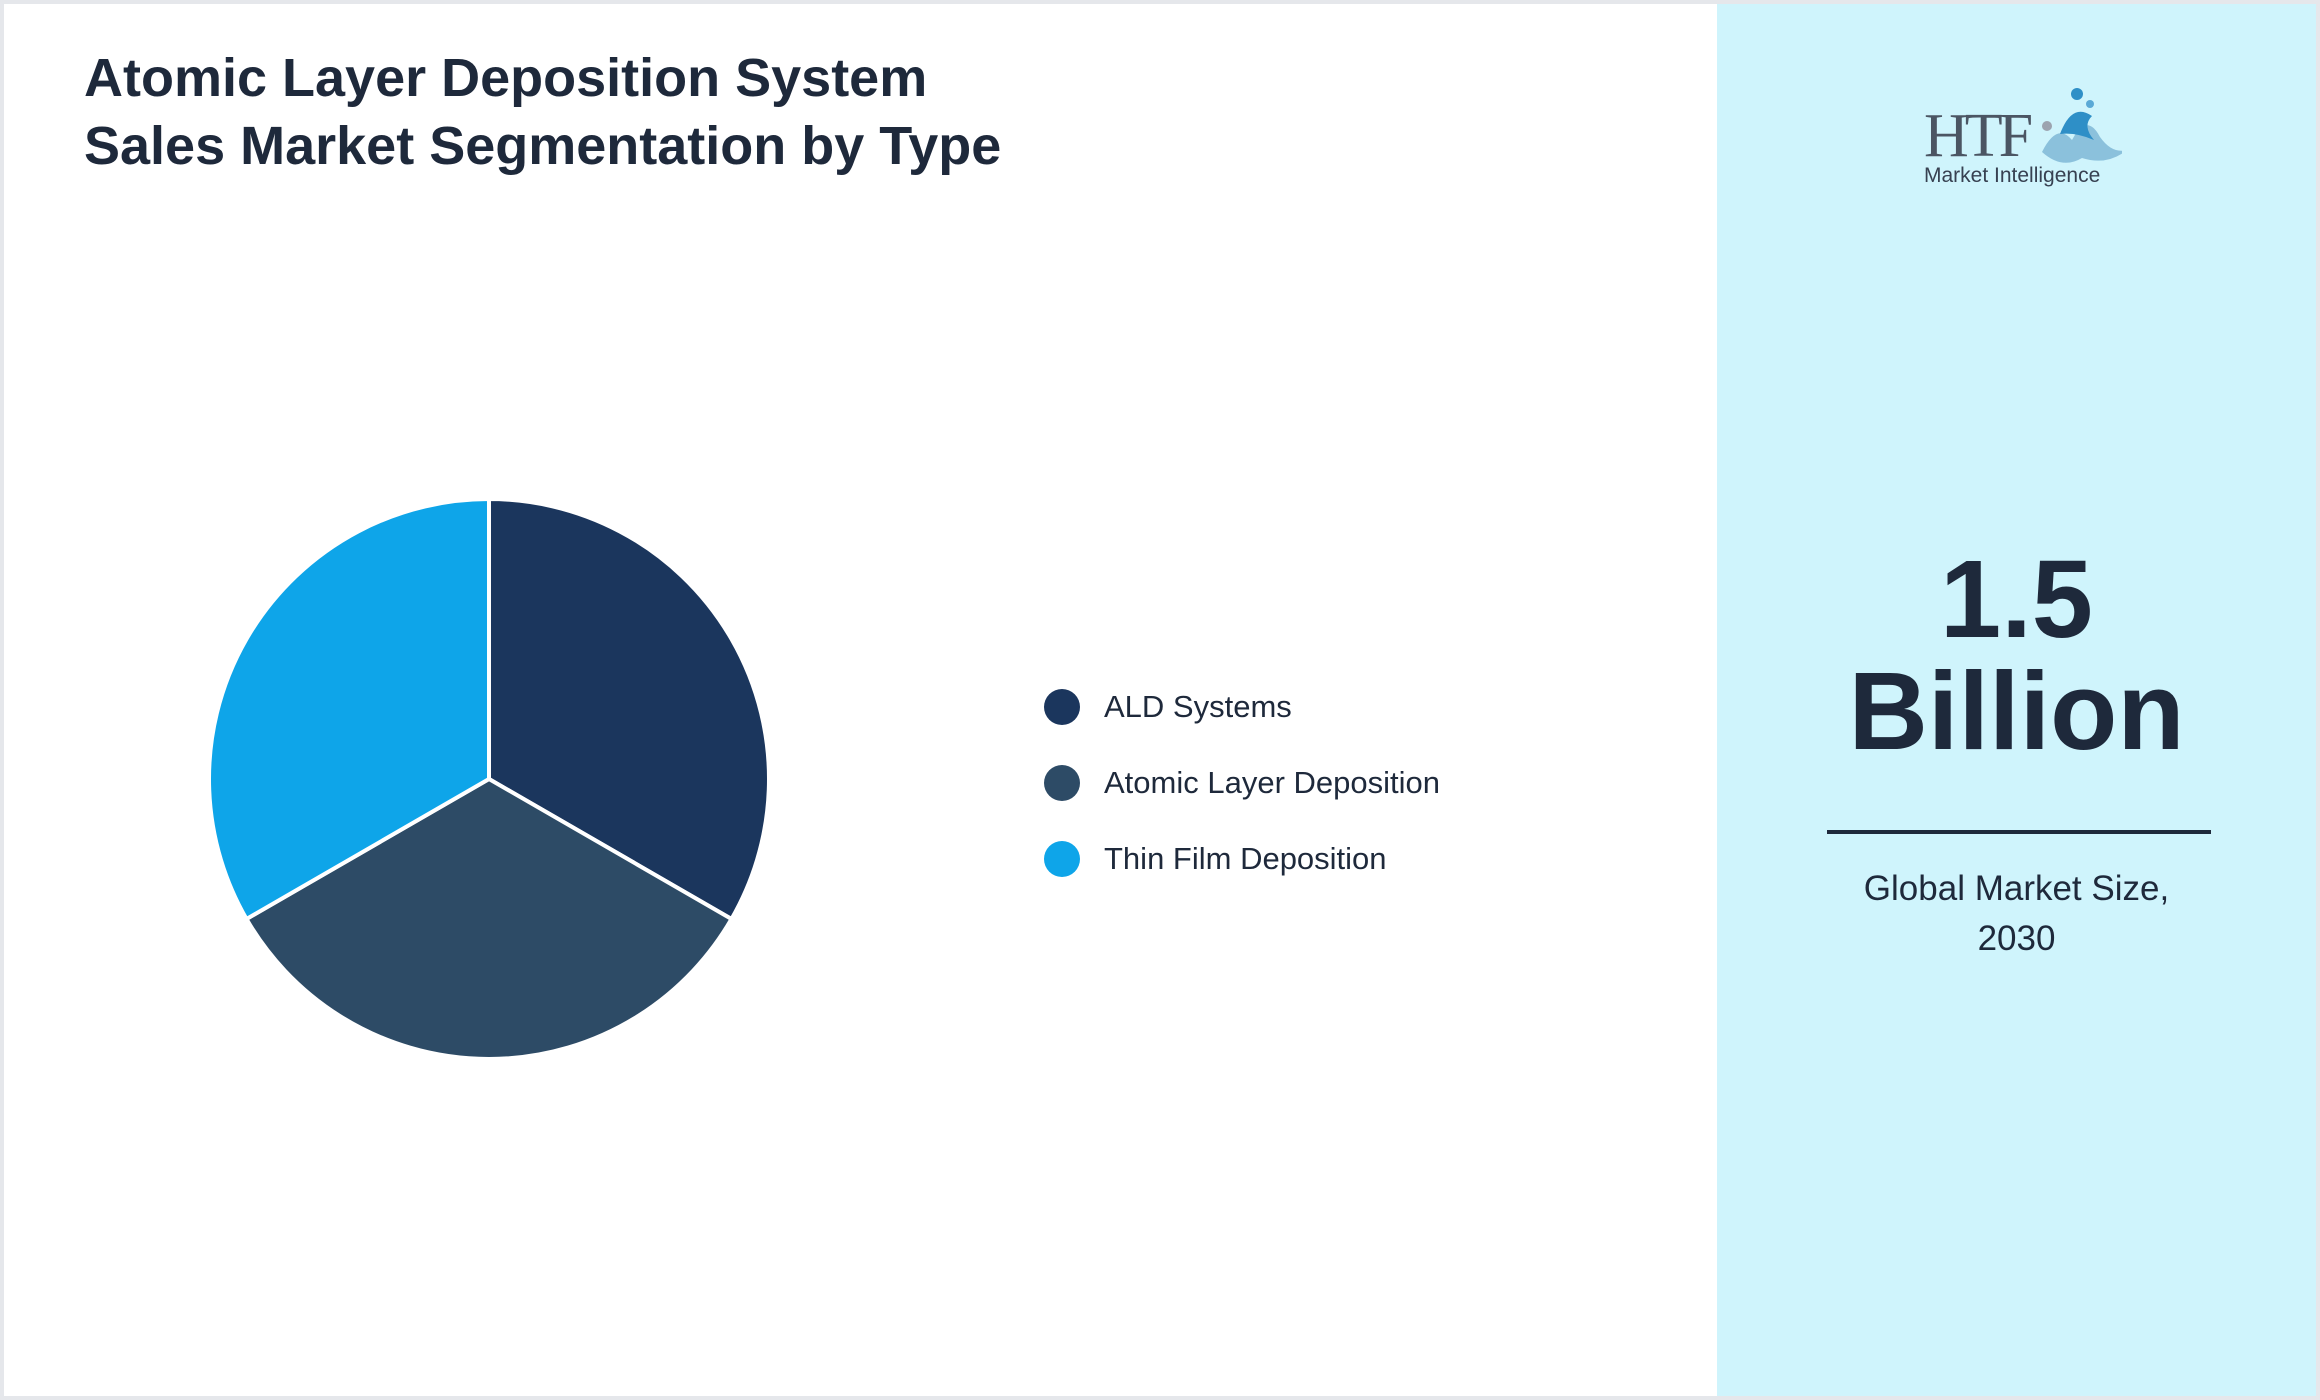 The height and width of the screenshot is (1400, 2320). I want to click on market-size-caption: Global Market Size, 2030, so click(2016, 914).